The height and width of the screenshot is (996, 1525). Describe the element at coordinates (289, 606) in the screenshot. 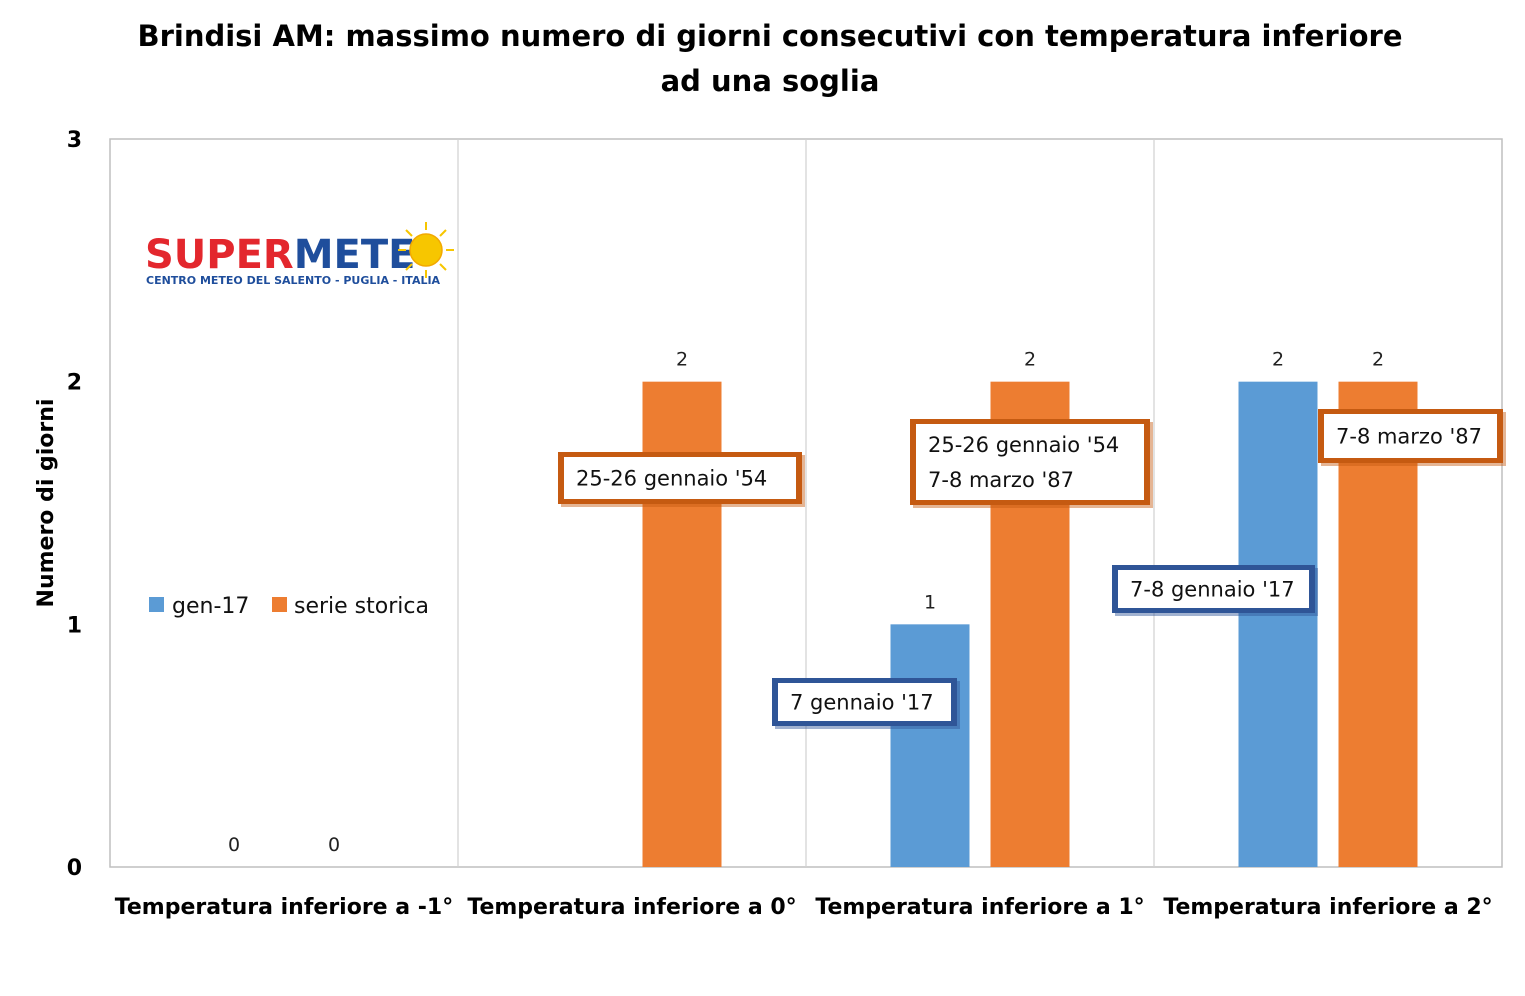

I see `legend: gen-17 serie storica` at that location.